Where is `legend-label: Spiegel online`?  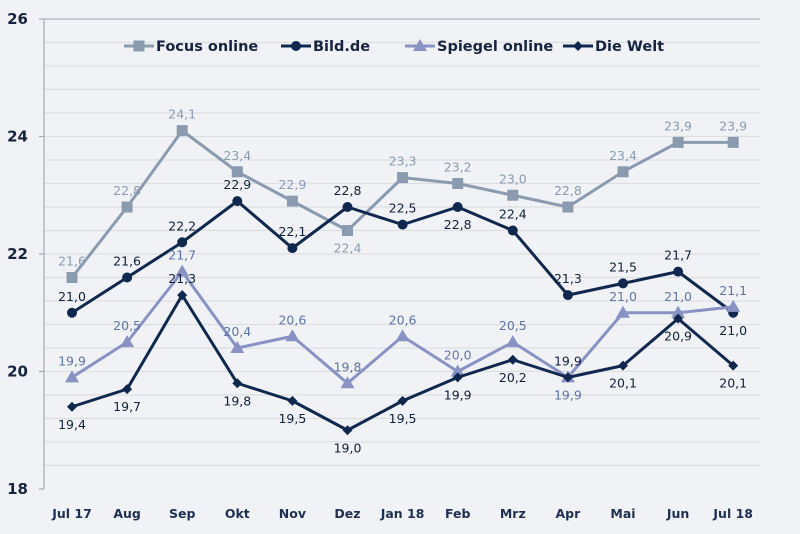 legend-label: Spiegel online is located at coordinates (495, 47).